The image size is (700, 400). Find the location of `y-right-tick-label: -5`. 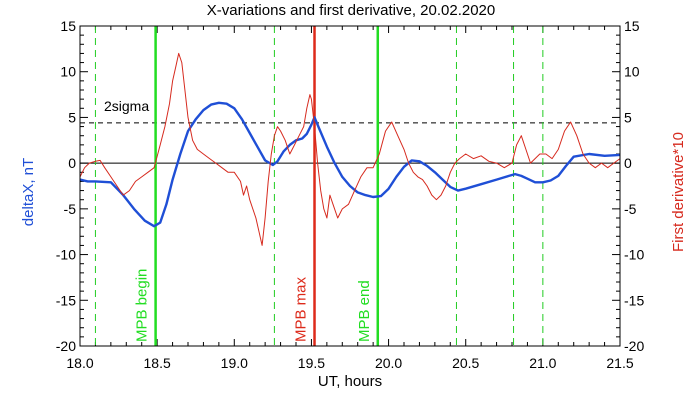

y-right-tick-label: -5 is located at coordinates (630, 209).